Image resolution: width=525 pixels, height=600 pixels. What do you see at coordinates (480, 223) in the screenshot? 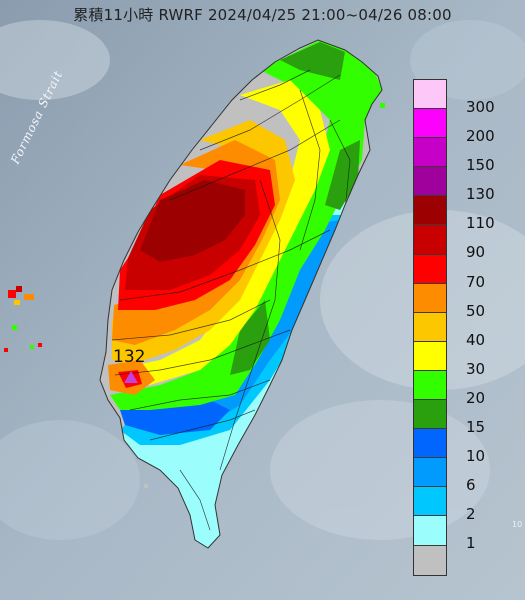
I see `legend-label: 110` at bounding box center [480, 223].